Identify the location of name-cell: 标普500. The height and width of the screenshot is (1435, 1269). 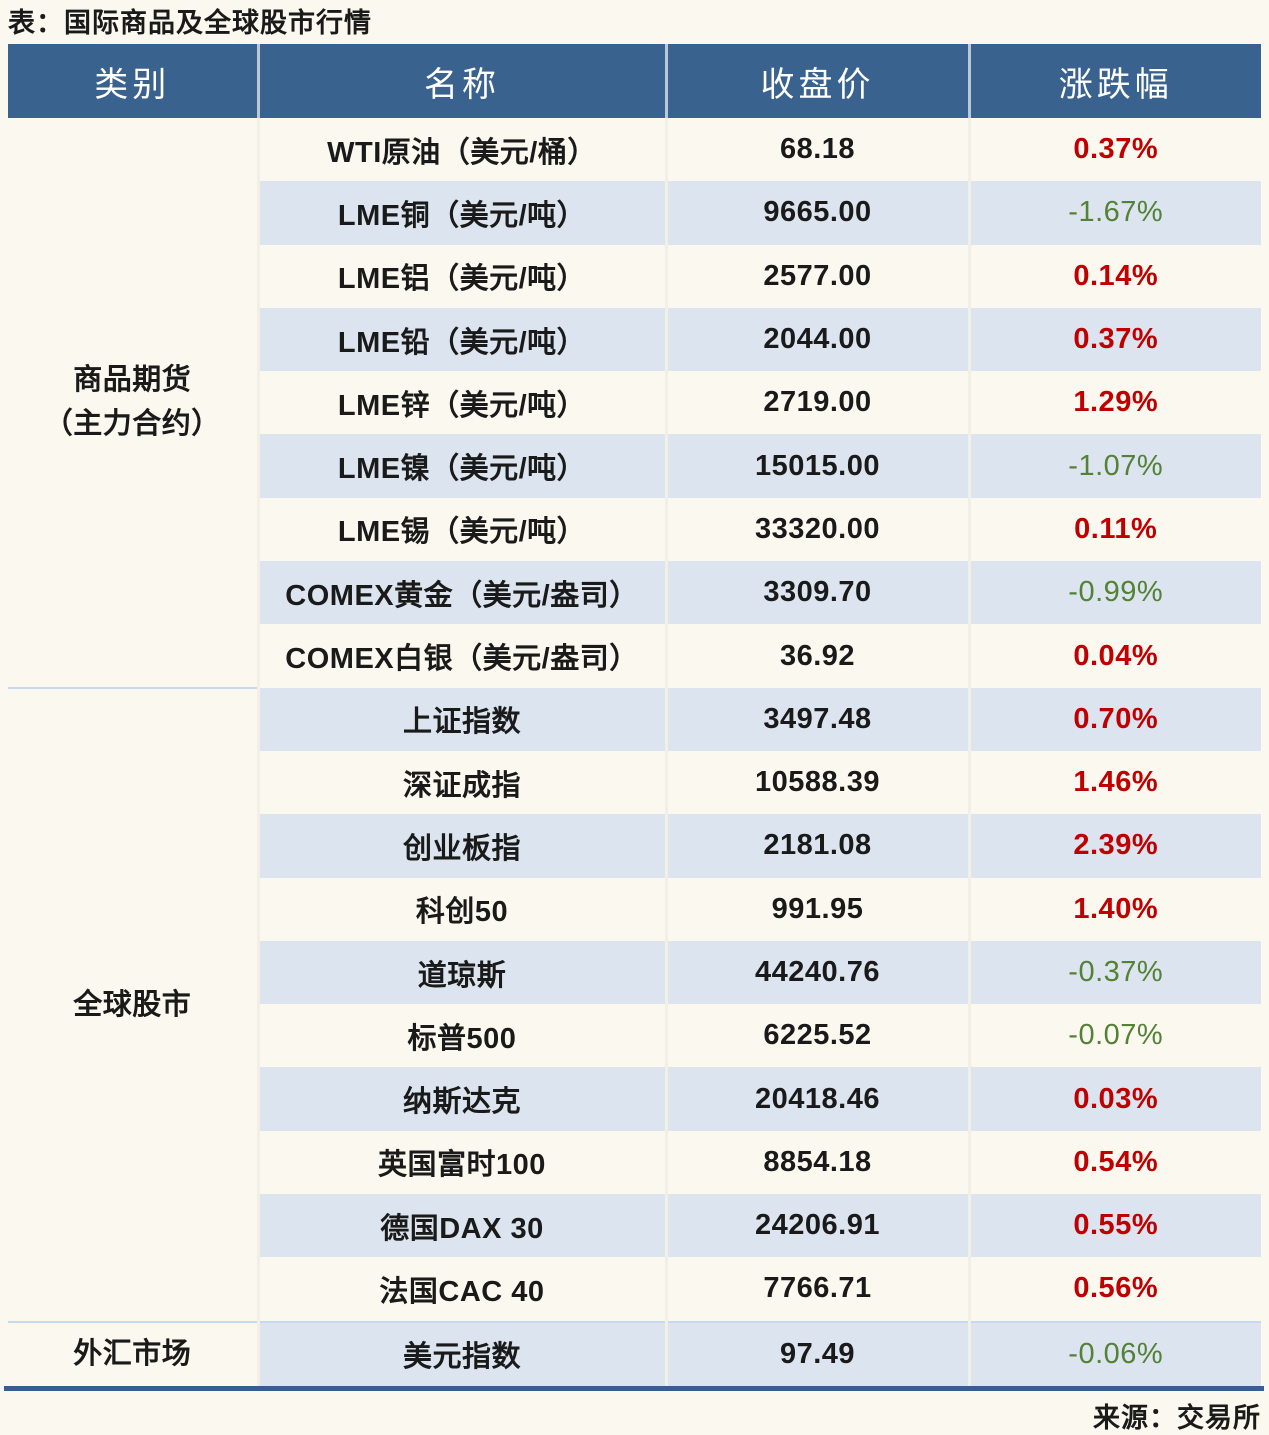
(461, 1036).